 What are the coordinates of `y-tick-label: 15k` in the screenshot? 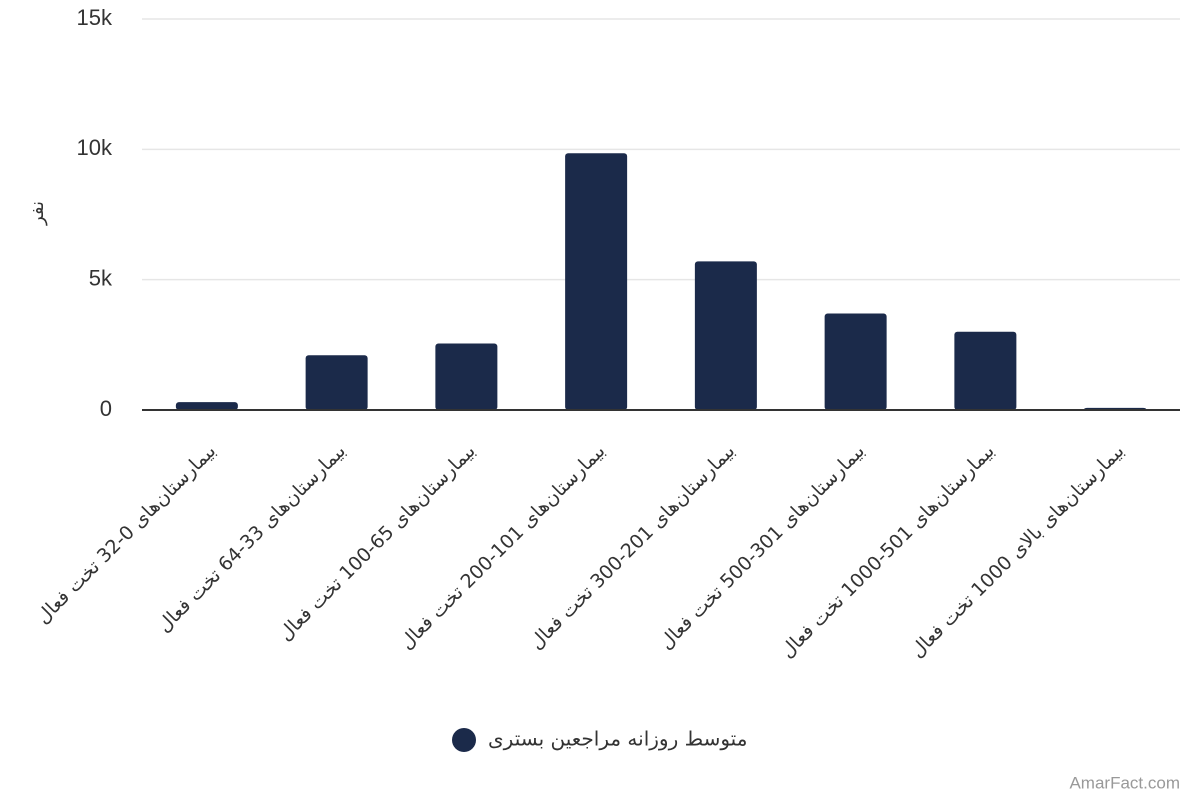 It's located at (95, 17).